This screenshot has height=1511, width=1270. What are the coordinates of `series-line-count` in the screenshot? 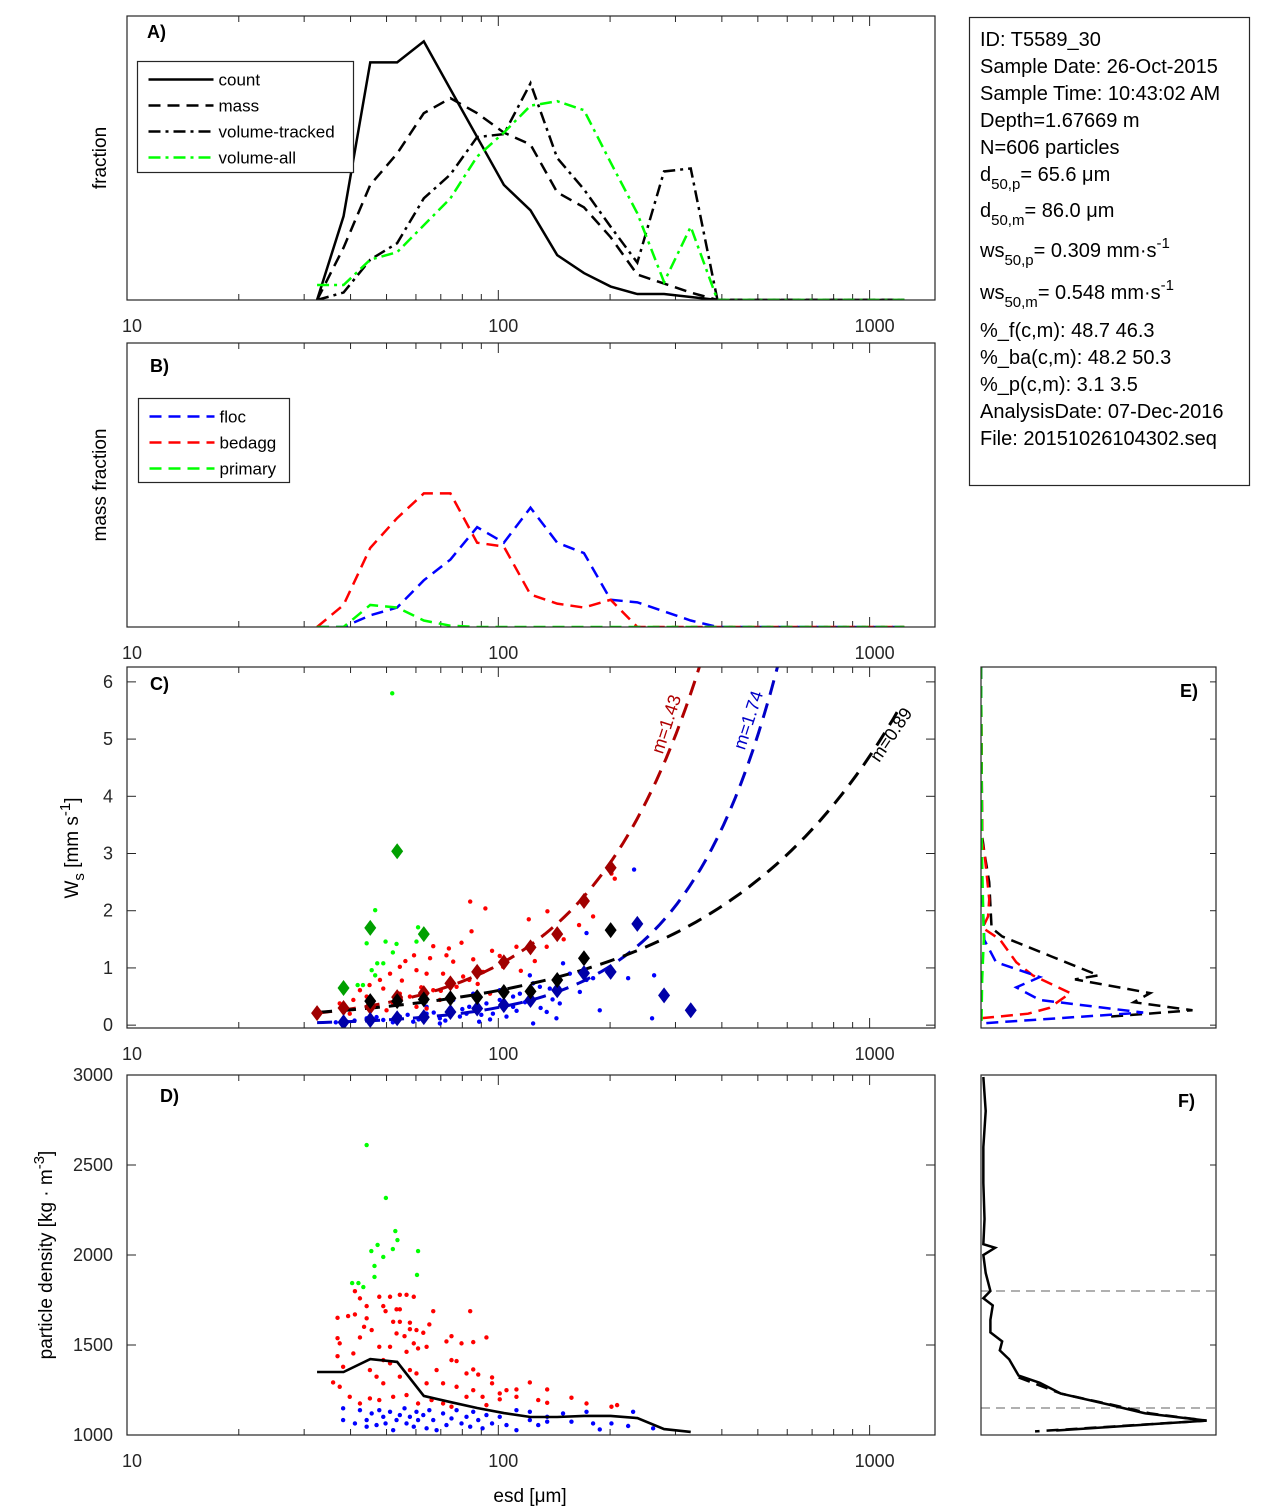 It's located at (610, 169).